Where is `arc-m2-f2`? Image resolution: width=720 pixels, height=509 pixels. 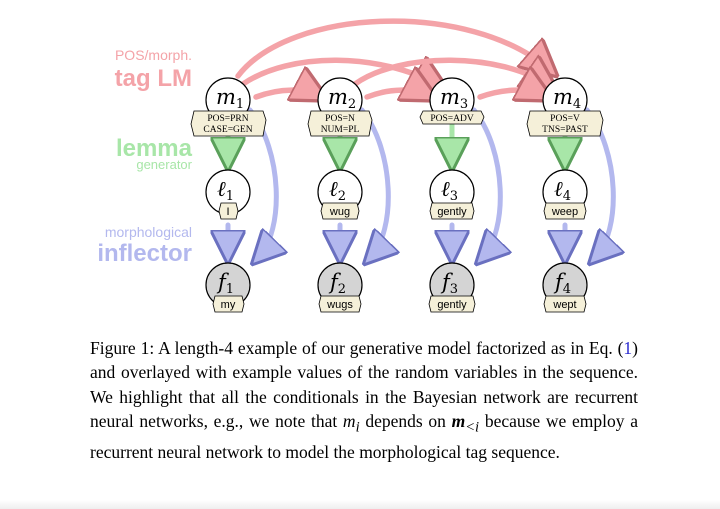 arc-m2-f2 is located at coordinates (373, 182).